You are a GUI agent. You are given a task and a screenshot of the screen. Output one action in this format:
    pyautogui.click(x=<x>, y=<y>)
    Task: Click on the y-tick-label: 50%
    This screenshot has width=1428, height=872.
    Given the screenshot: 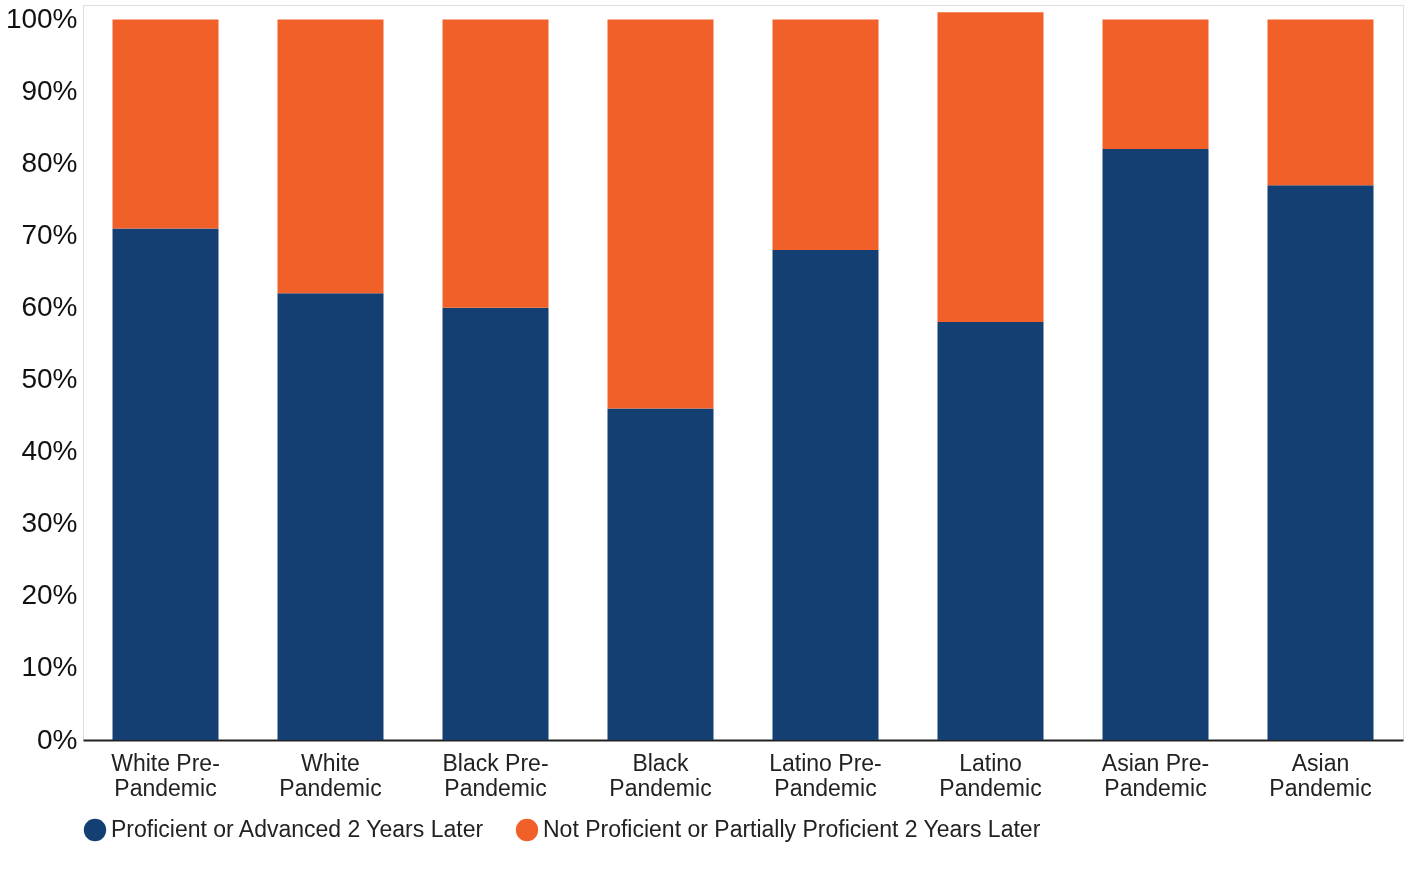 What is the action you would take?
    pyautogui.click(x=49, y=379)
    